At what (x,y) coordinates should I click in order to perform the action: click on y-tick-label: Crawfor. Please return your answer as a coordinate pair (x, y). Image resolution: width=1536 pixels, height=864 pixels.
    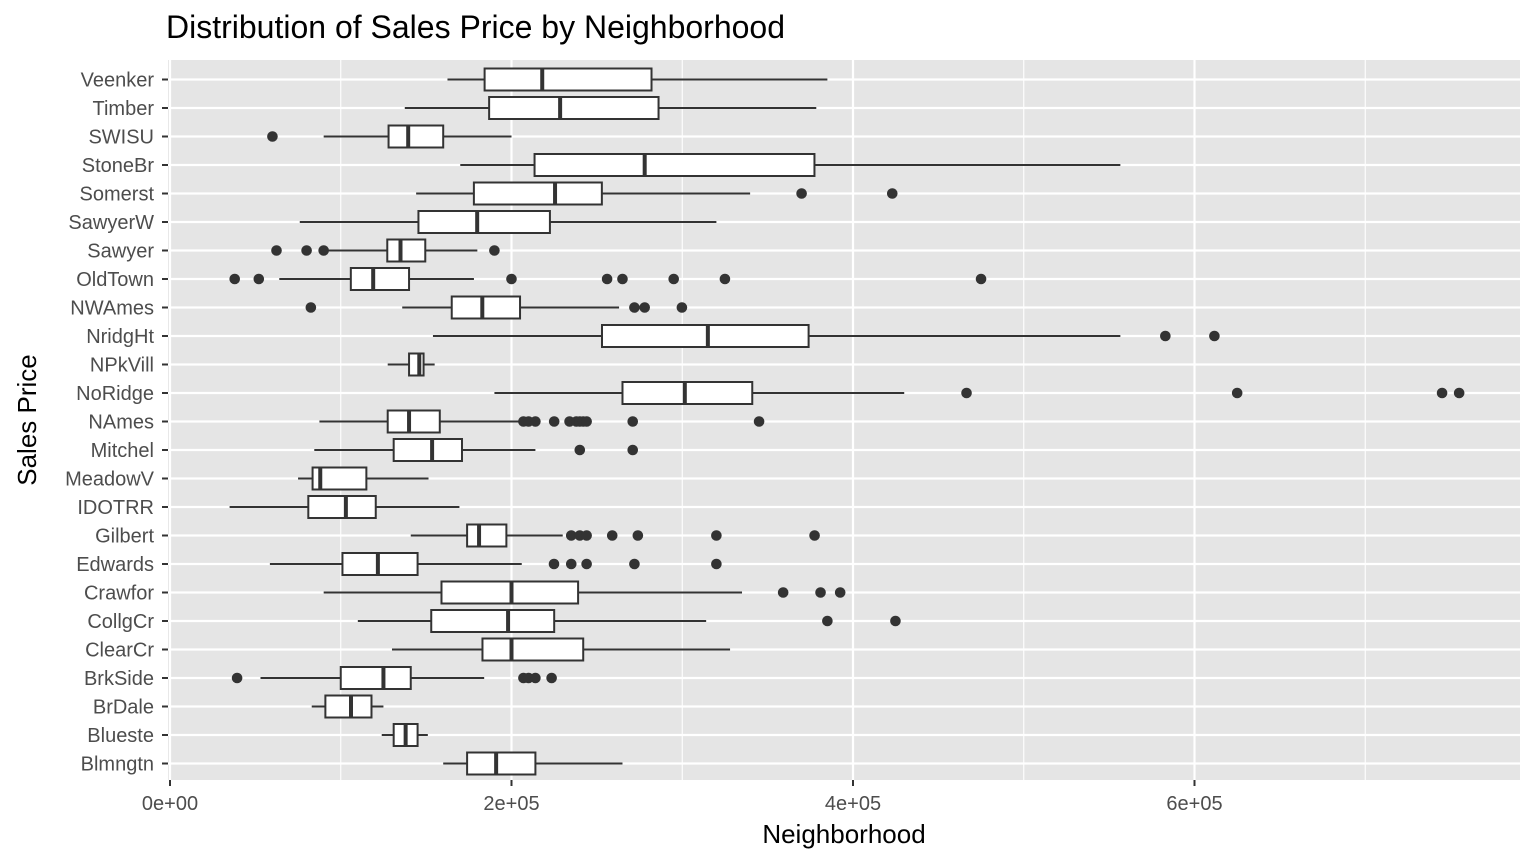
    Looking at the image, I should click on (119, 594).